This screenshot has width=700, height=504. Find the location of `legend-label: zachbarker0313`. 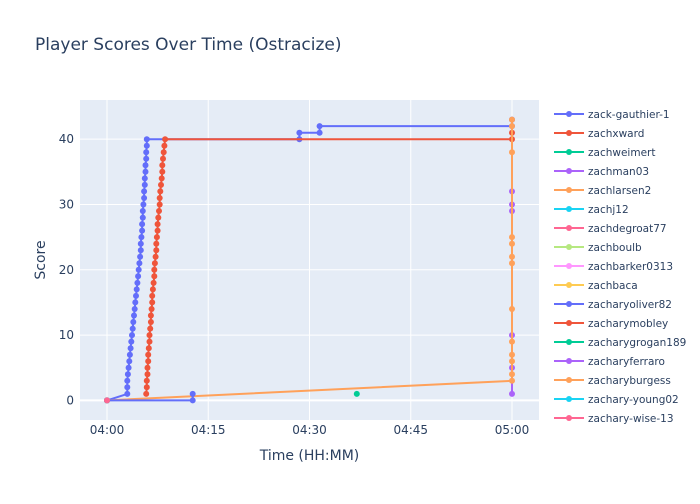

legend-label: zachbarker0313 is located at coordinates (630, 267).